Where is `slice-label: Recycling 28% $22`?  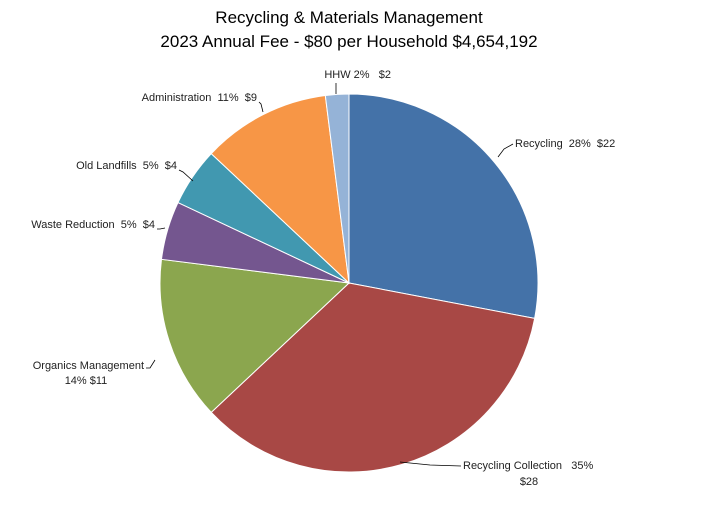
slice-label: Recycling 28% $22 is located at coordinates (565, 144).